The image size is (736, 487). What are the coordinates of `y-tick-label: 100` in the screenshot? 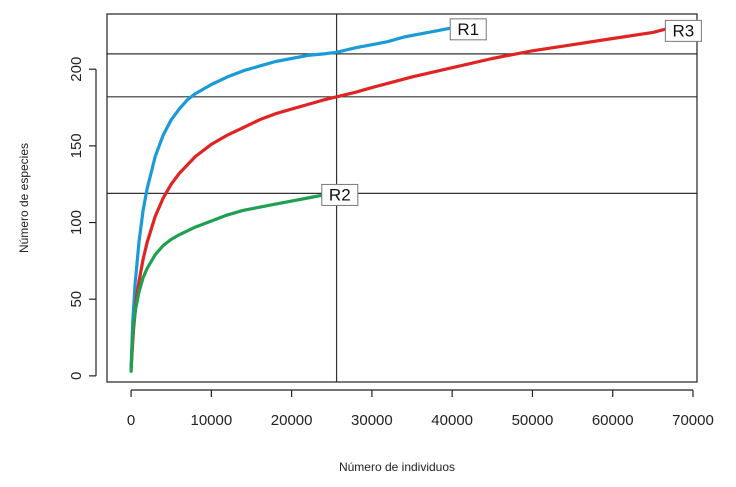 It's located at (76, 222).